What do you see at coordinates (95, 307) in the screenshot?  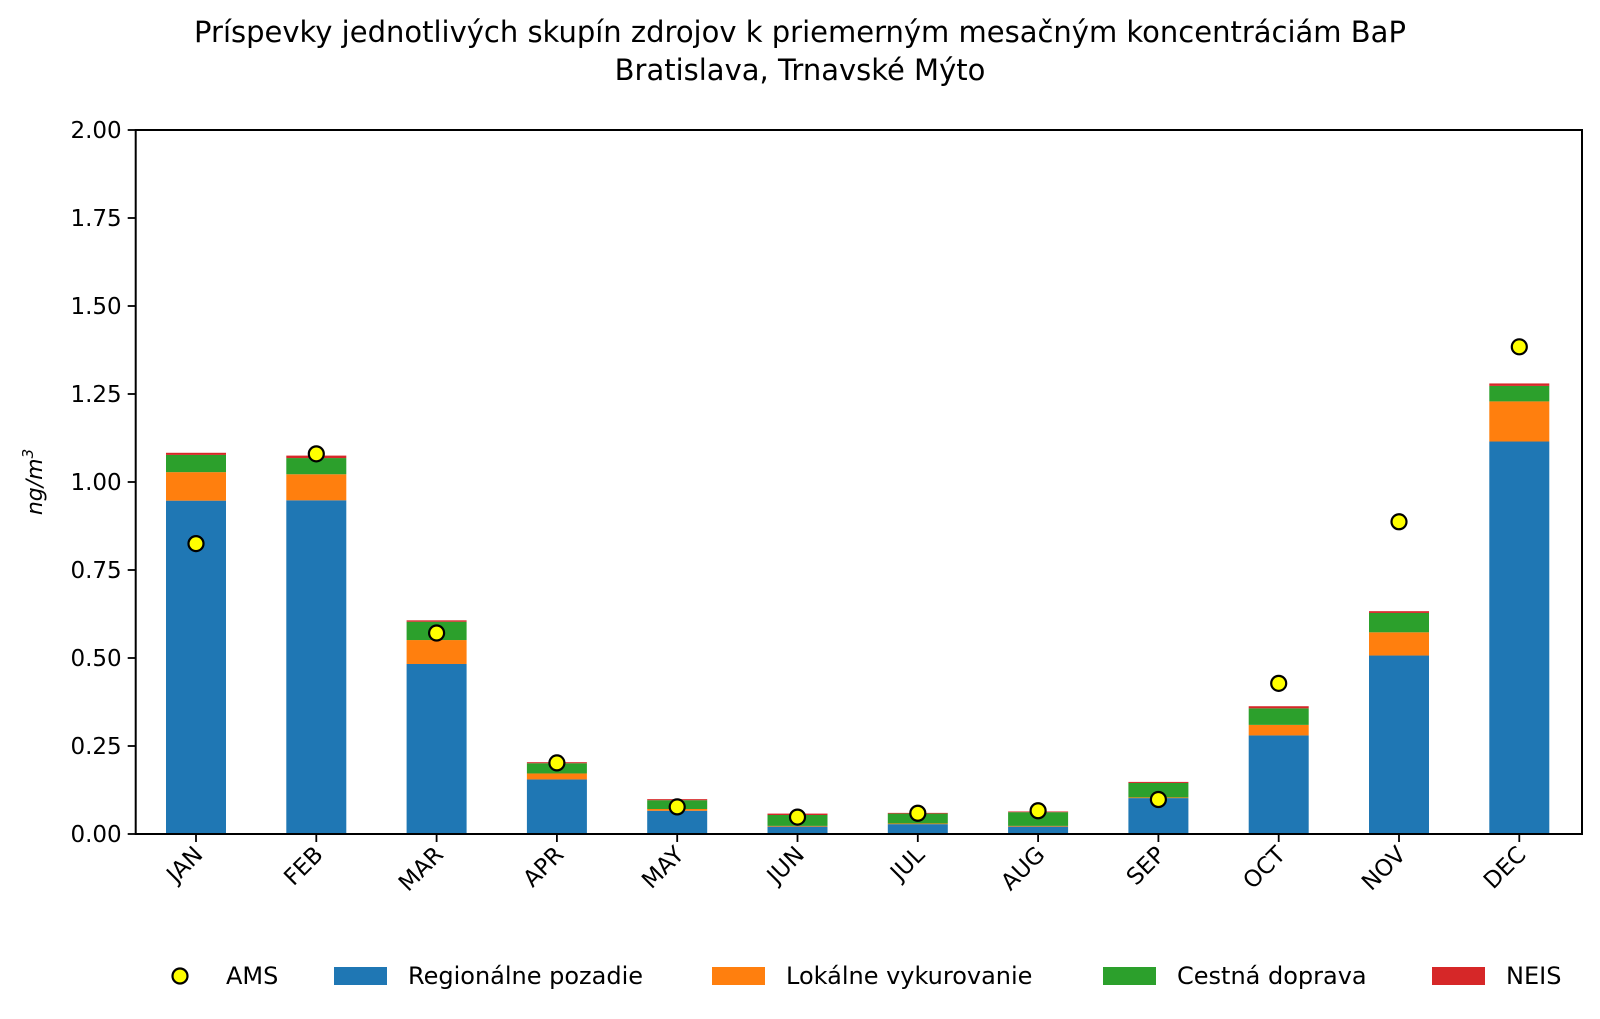 I see `y-tick-label: 1.50` at bounding box center [95, 307].